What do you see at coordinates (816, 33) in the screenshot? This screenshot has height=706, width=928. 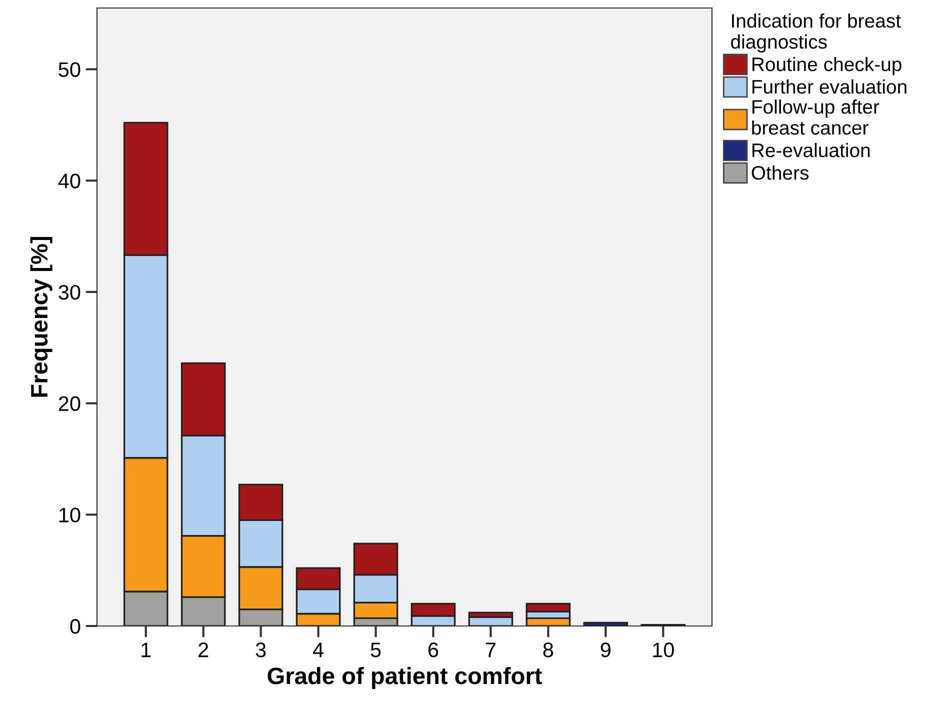 I see `legend-title: Indication for breast diagnostics` at bounding box center [816, 33].